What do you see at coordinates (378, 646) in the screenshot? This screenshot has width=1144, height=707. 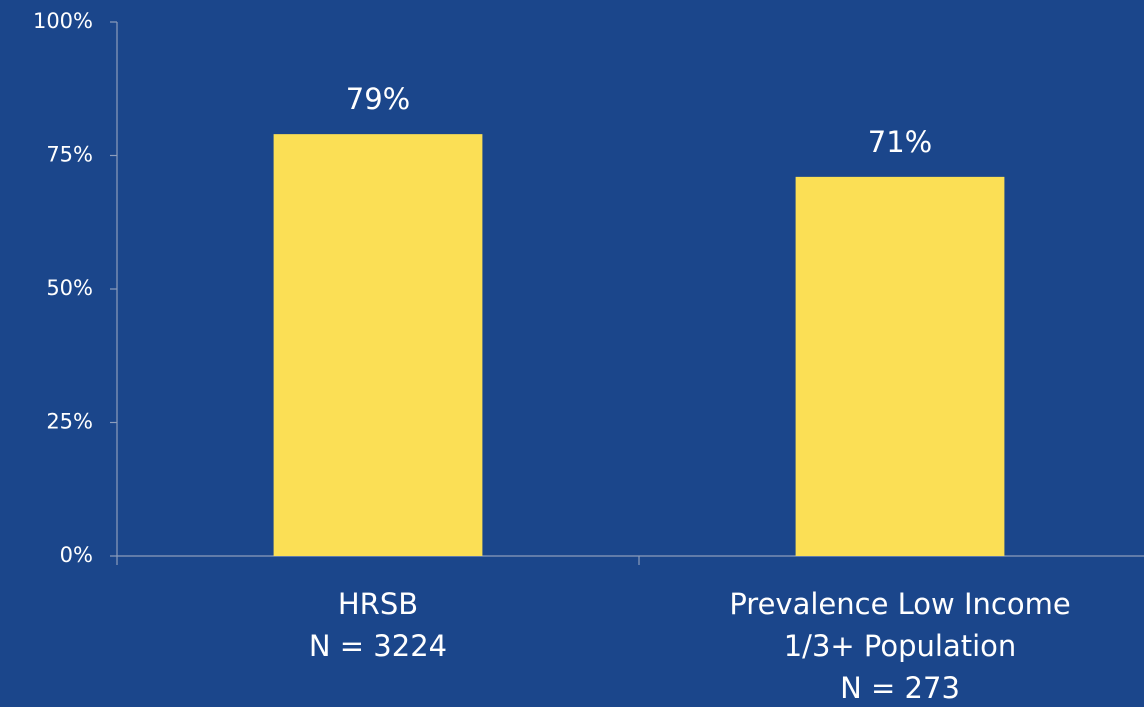 I see `x-tick-label: N = 3224` at bounding box center [378, 646].